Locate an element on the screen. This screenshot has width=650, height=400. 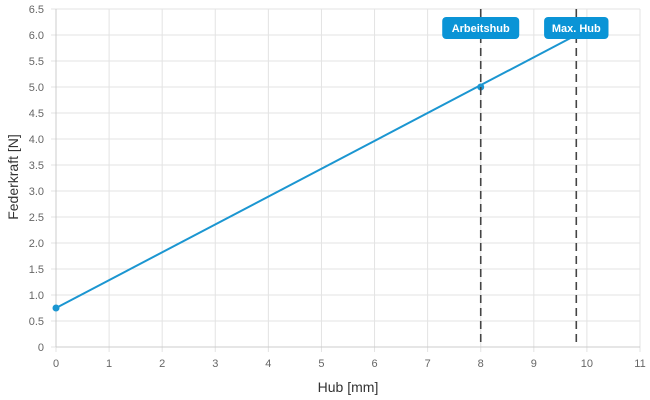
x-tick-label: 9 is located at coordinates (534, 364).